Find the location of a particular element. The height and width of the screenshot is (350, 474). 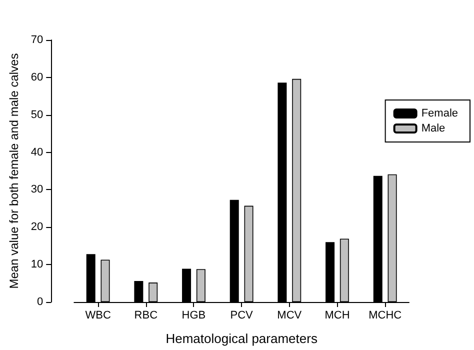

x-tick-label: MCV is located at coordinates (289, 316).